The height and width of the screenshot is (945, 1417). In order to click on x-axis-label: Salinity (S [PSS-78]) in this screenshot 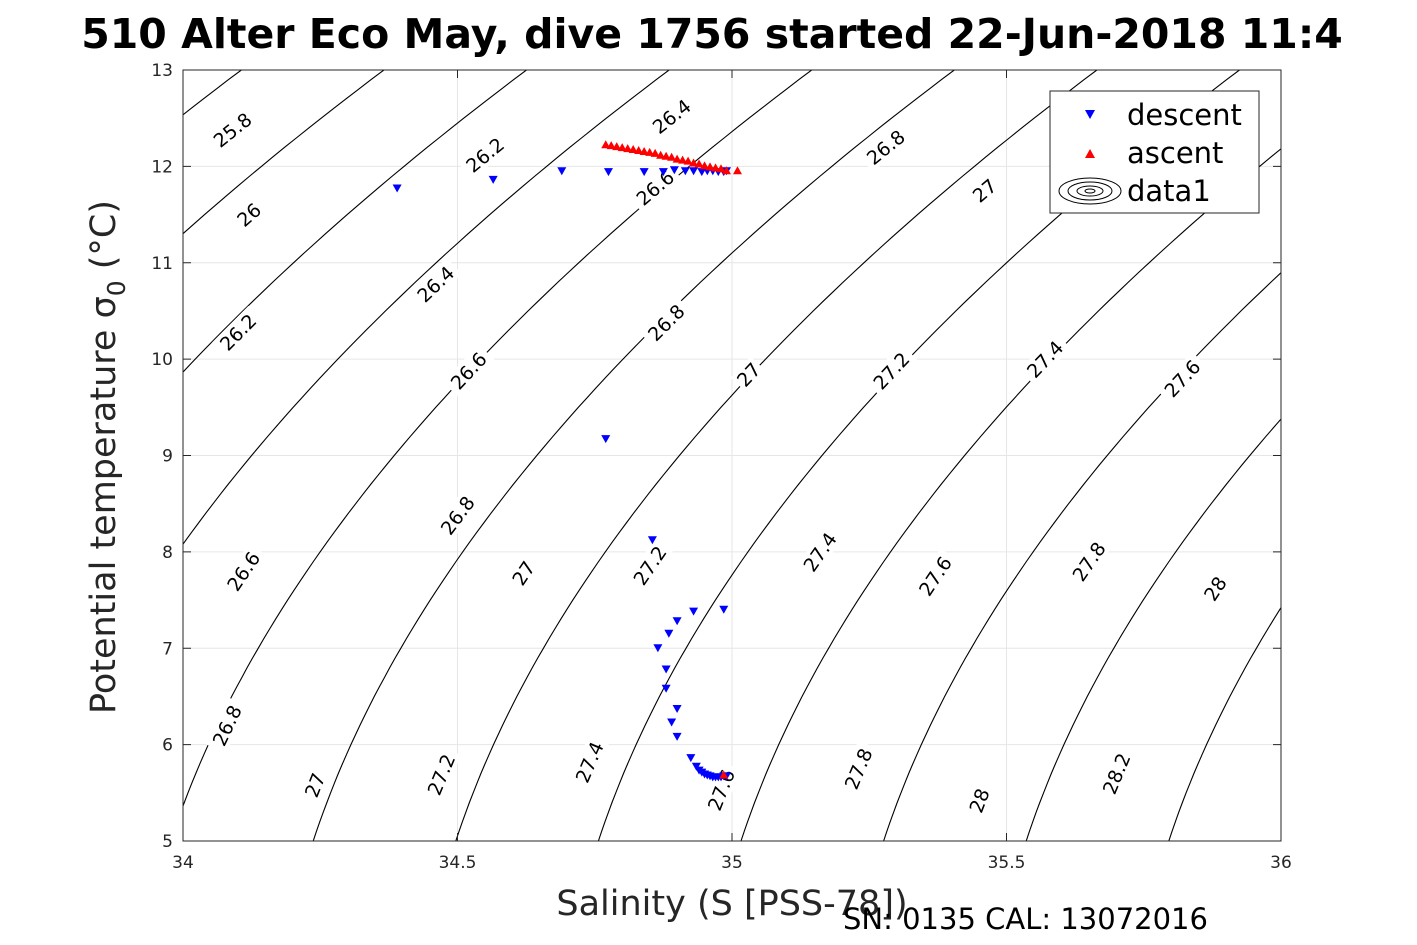, I will do `click(731, 904)`.